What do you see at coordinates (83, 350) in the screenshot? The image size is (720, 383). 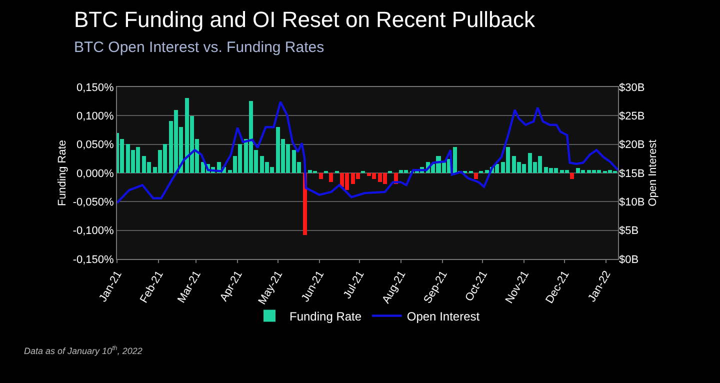 I see `text: Data as of January 10$^{th}$, 2022` at bounding box center [83, 350].